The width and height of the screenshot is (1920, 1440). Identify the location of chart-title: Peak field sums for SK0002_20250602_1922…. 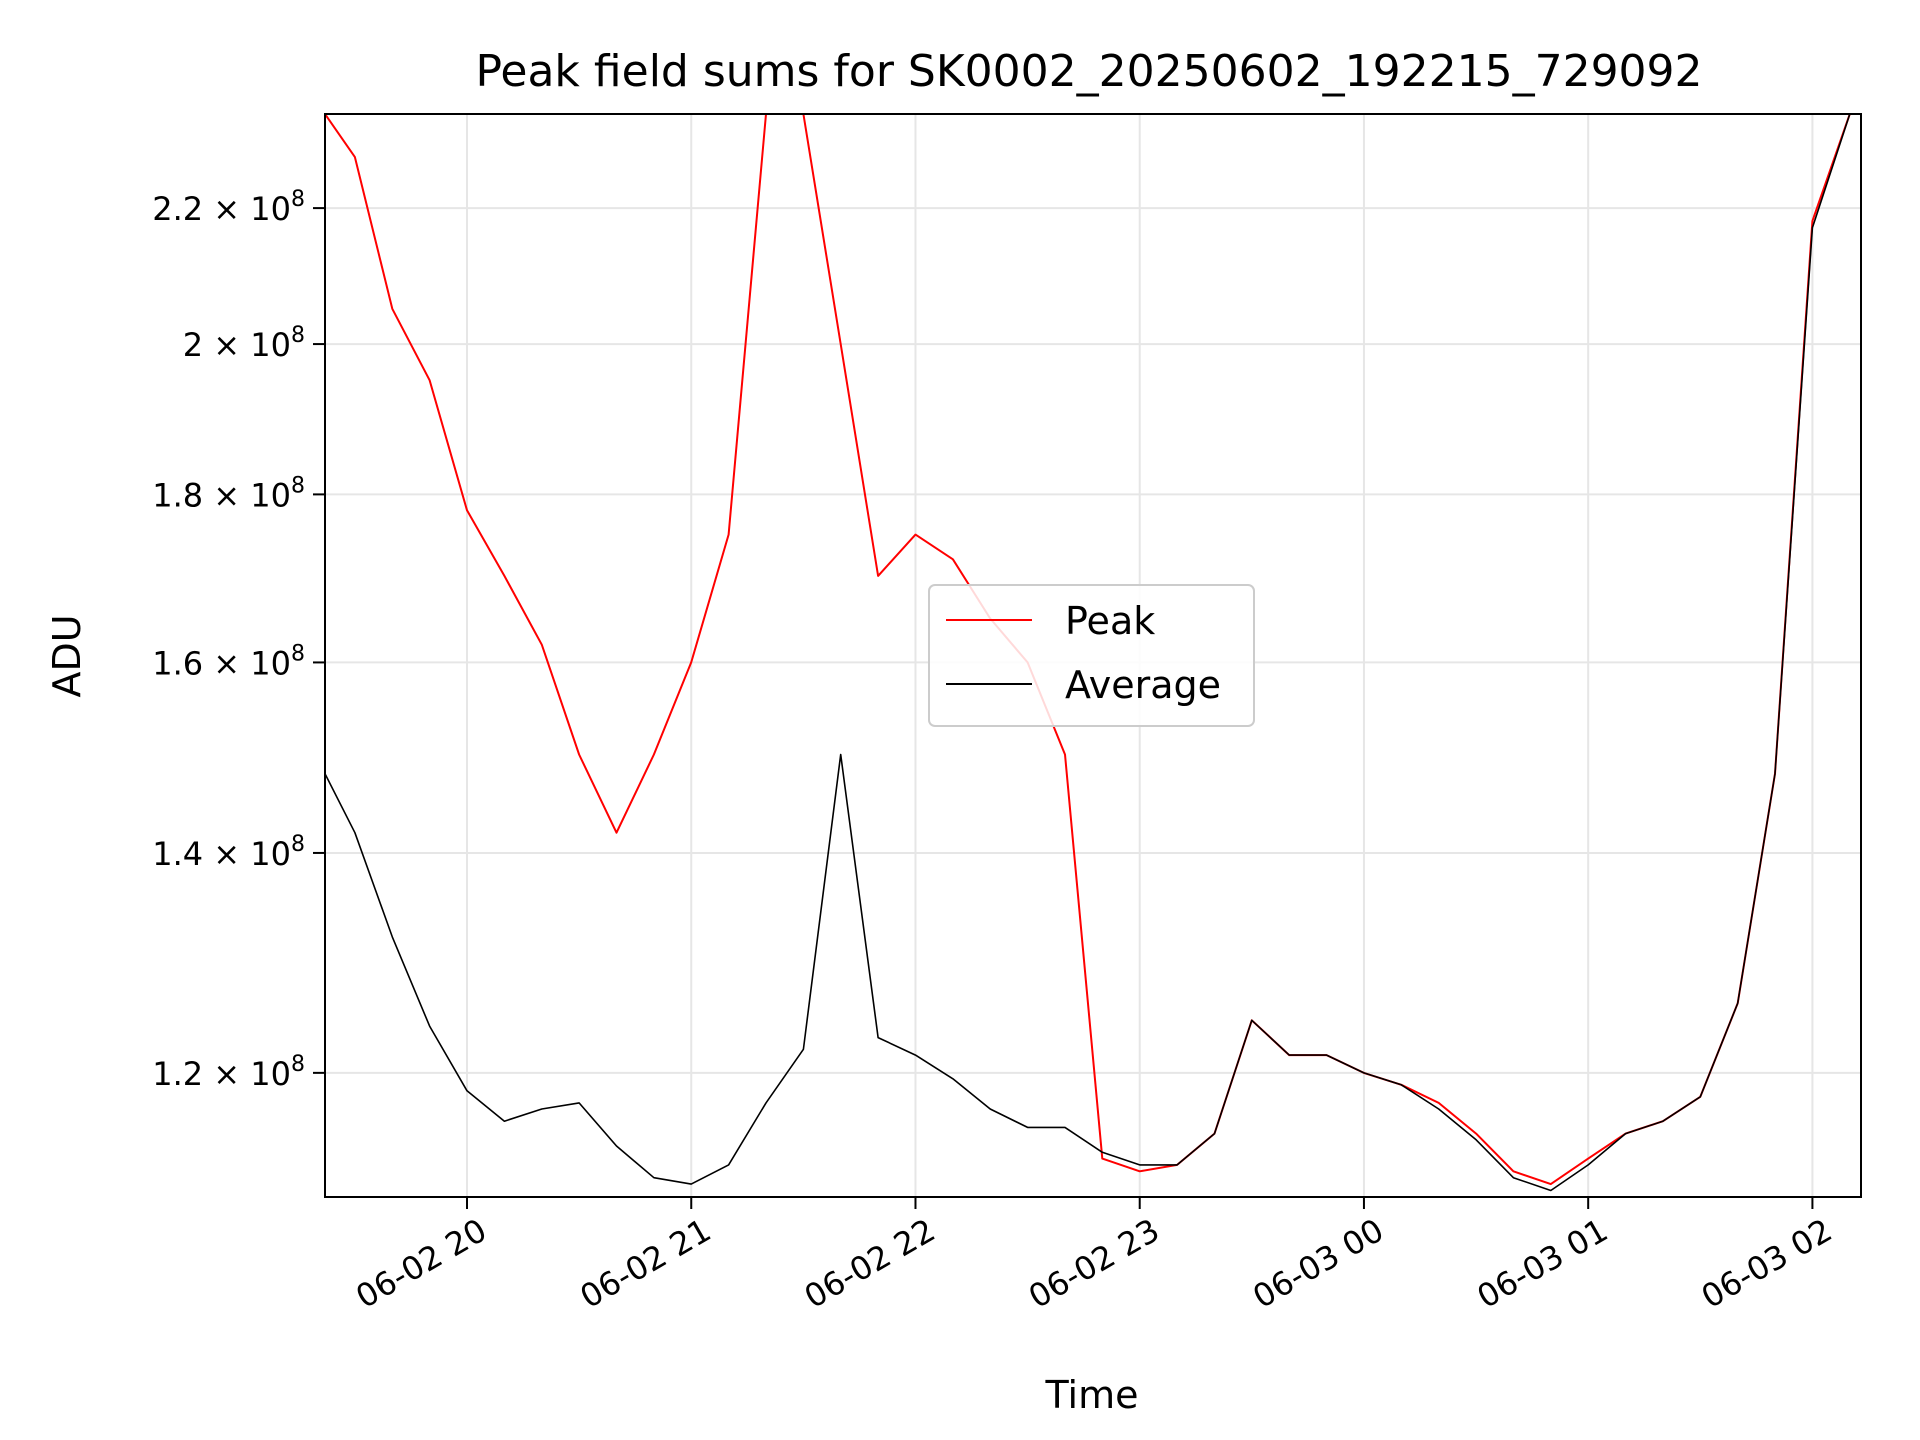
(1088, 71).